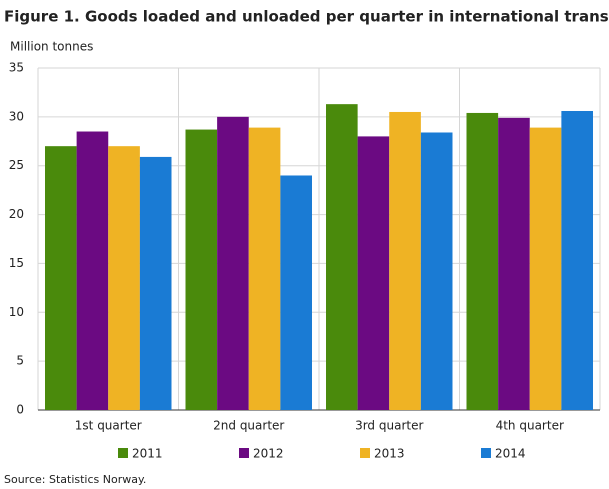 The width and height of the screenshot is (609, 489). Describe the element at coordinates (510, 454) in the screenshot. I see `legend-label: 2014` at that location.